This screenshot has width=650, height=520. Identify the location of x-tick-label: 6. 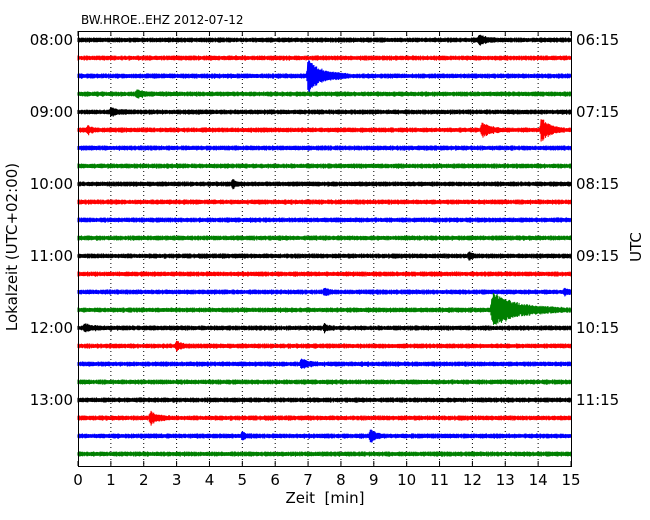
(275, 480).